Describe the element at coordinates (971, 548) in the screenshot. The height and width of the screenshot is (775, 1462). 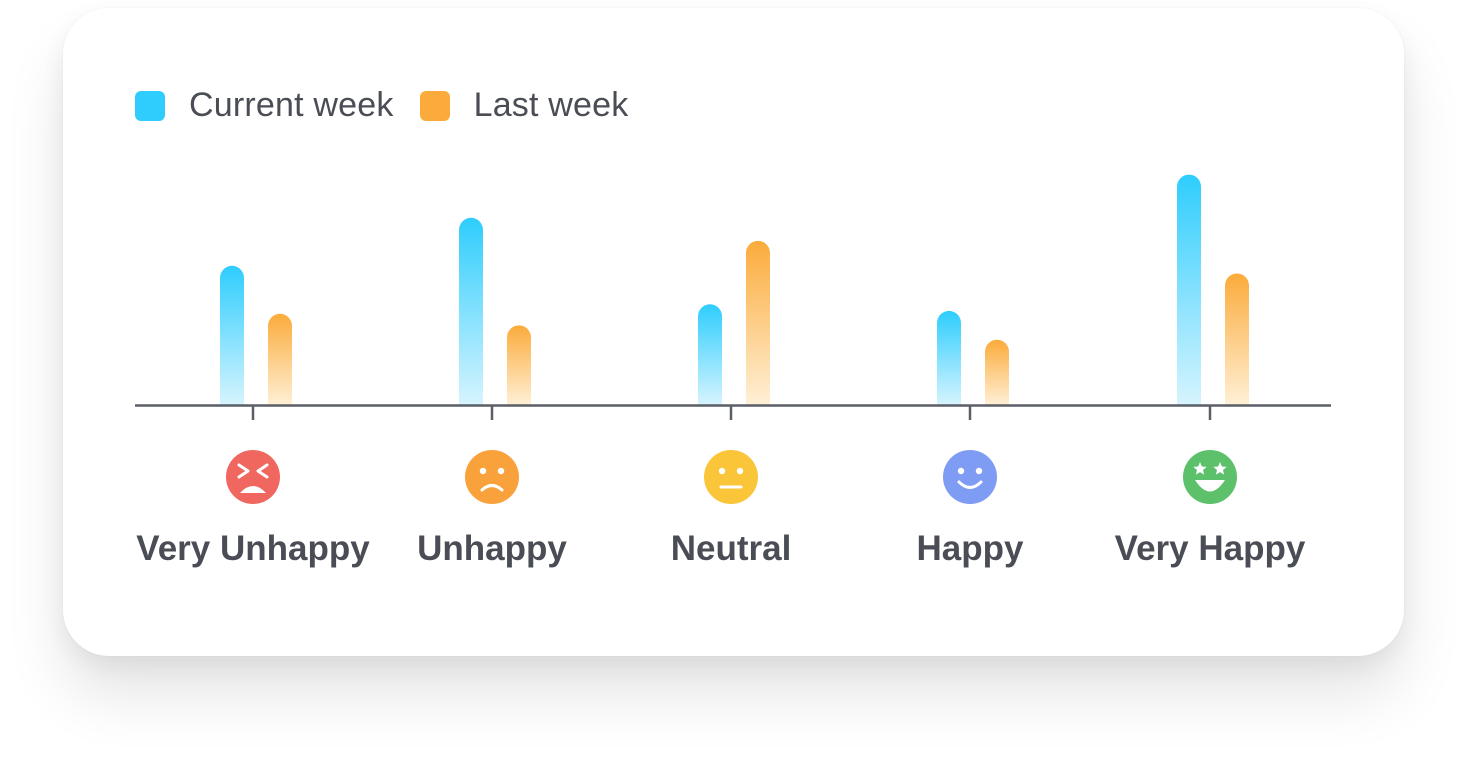
I see `x-label-happy: Happy` at that location.